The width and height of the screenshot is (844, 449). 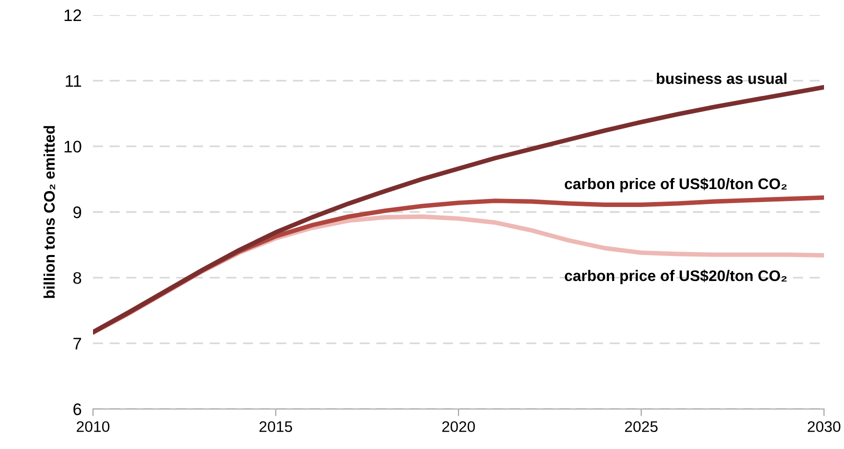 I want to click on series-label: carbon price of US$10/ton CO₂, so click(x=675, y=185).